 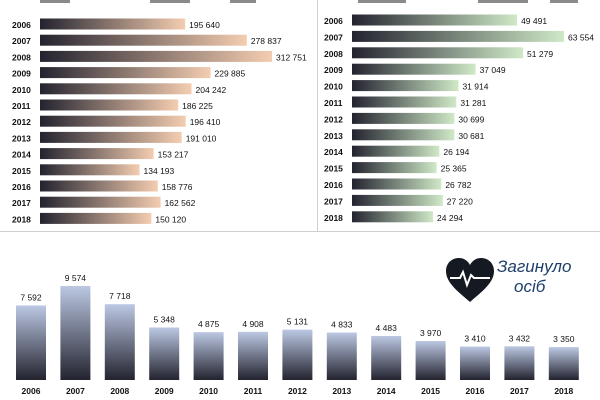 I want to click on value-label: 51 279, so click(x=540, y=54).